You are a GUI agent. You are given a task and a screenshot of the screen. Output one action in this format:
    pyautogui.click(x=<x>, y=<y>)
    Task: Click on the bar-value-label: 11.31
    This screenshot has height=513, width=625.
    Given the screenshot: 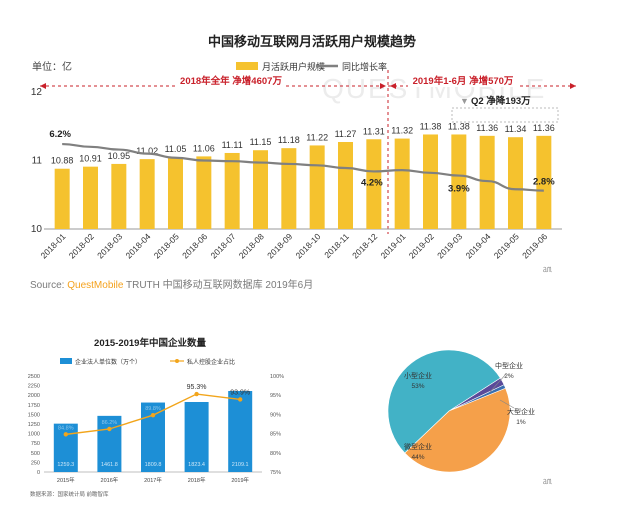 What is the action you would take?
    pyautogui.click(x=374, y=131)
    